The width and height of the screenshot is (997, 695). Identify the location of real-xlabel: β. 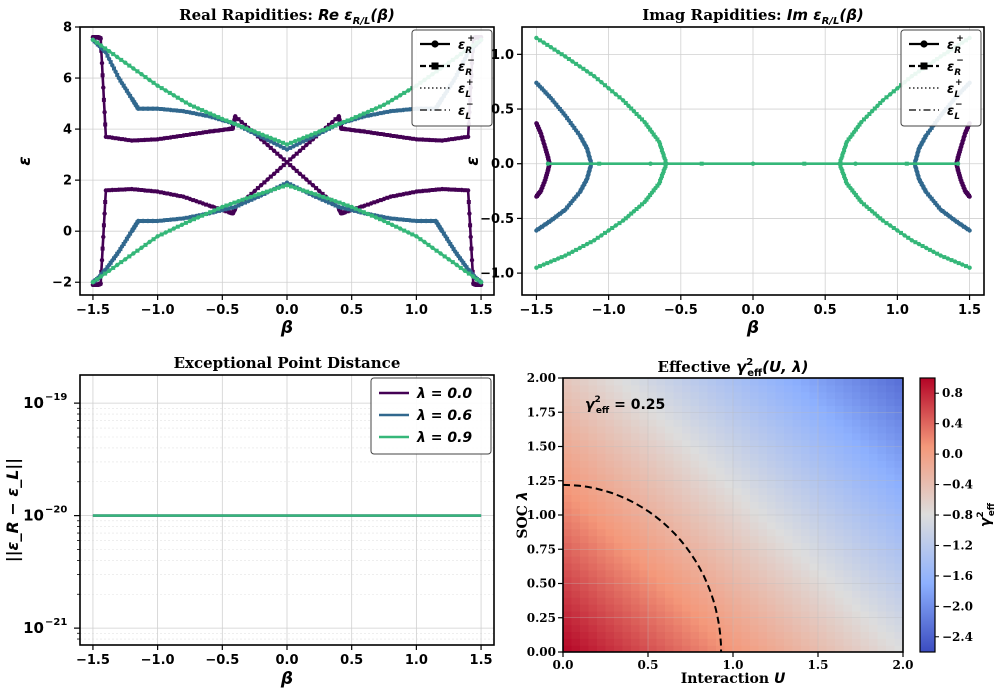
(286, 328).